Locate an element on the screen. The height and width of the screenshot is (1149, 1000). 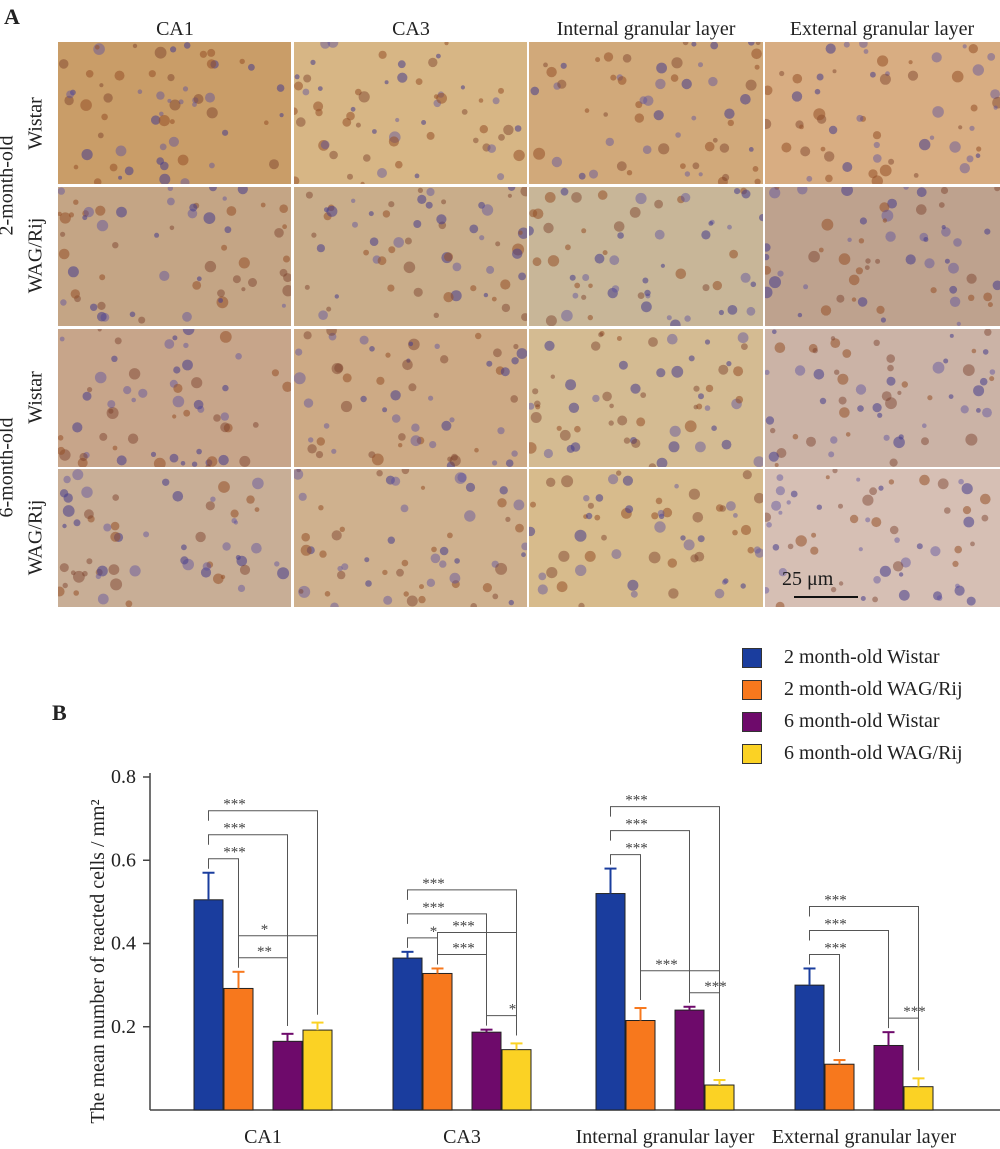
significance-bracket is located at coordinates (625, 927).